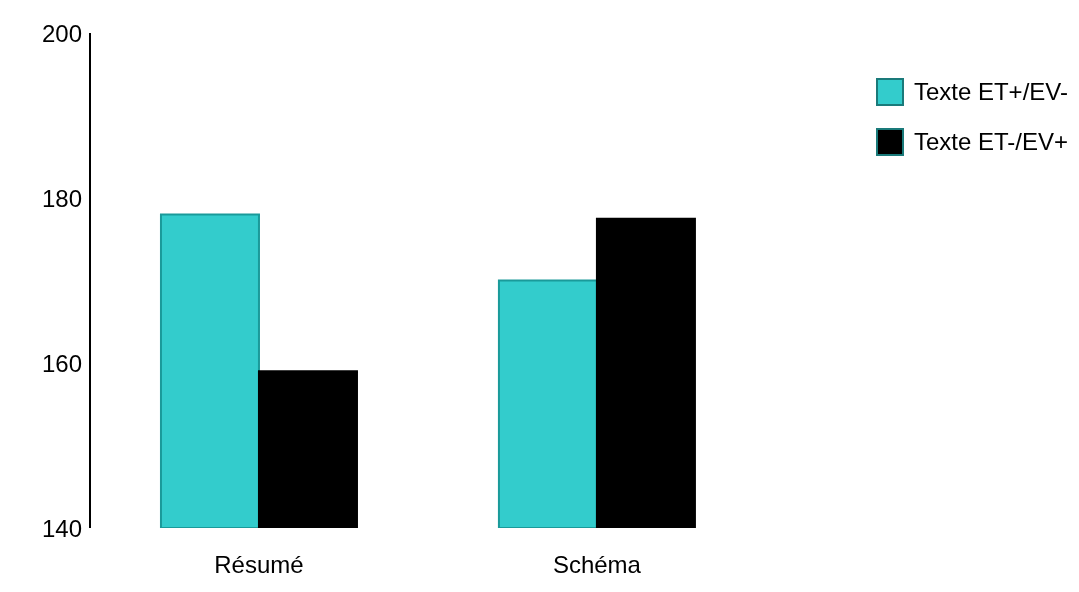 This screenshot has width=1079, height=592. Describe the element at coordinates (61, 363) in the screenshot. I see `y-tick-label: 160` at that location.